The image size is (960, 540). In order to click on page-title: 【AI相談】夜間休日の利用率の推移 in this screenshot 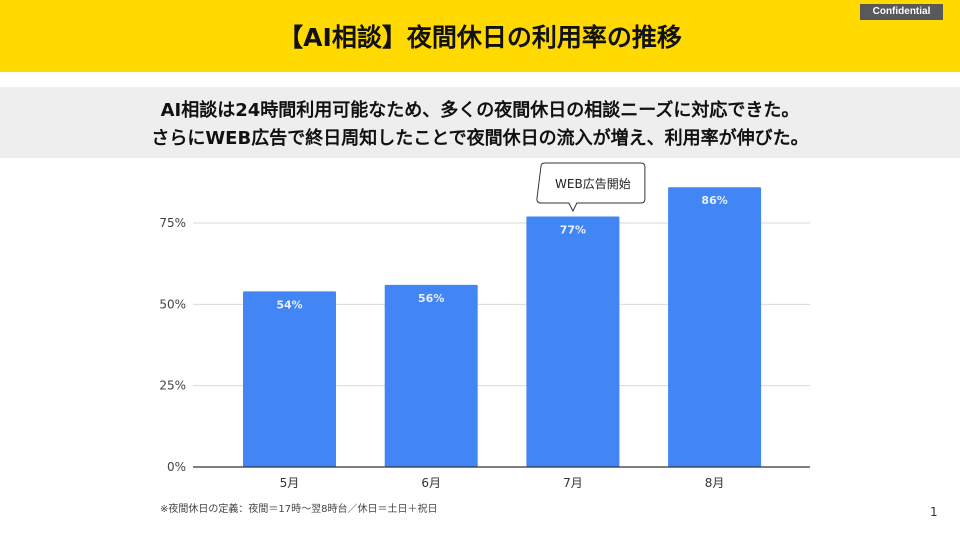, I will do `click(480, 37)`.